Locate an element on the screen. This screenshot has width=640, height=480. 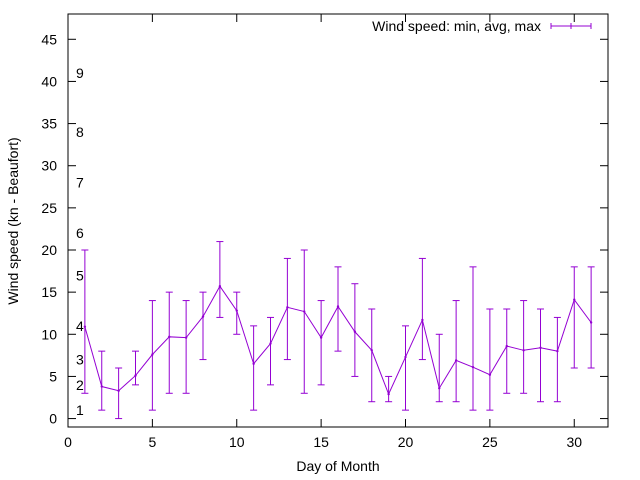
legend-sample is located at coordinates (571, 26).